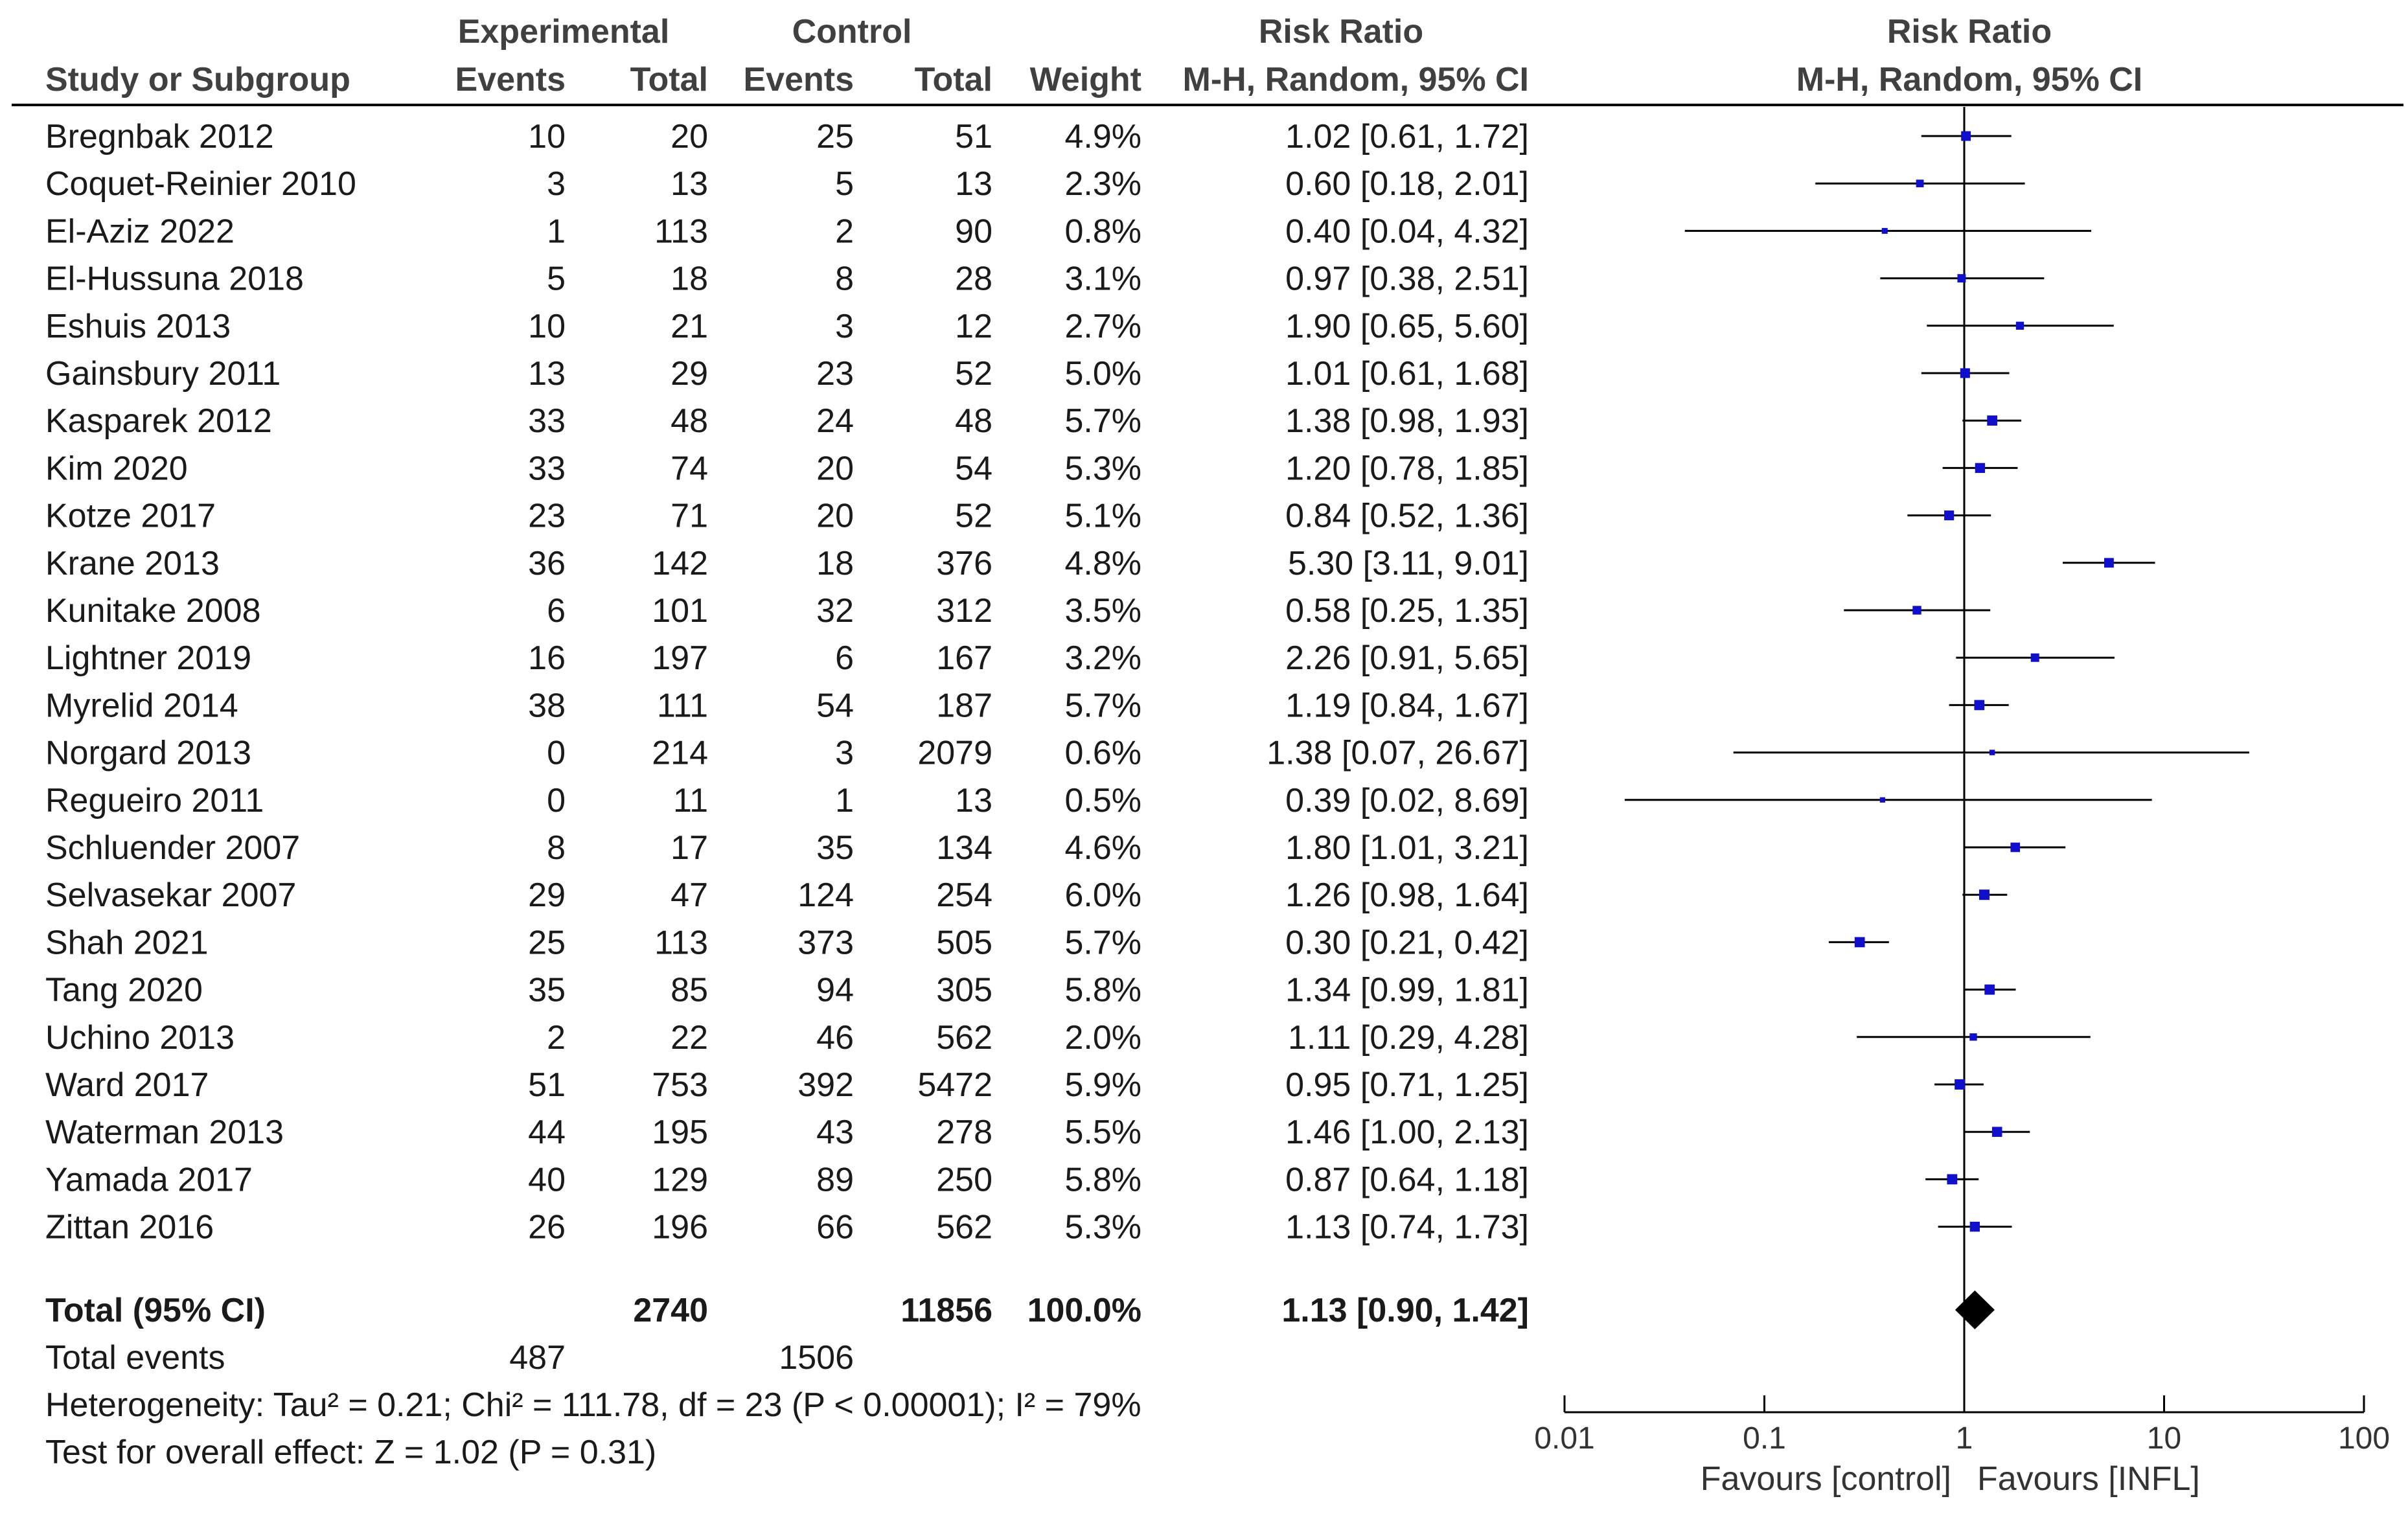  Describe the element at coordinates (547, 990) in the screenshot. I see `exp-events: 35` at that location.